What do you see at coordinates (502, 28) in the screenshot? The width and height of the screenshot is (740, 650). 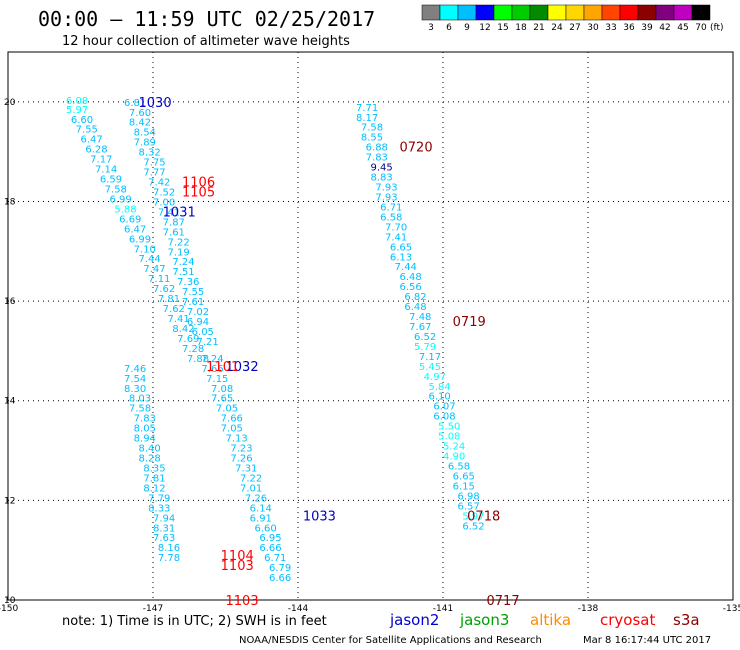 I see `legend-label: 15` at bounding box center [502, 28].